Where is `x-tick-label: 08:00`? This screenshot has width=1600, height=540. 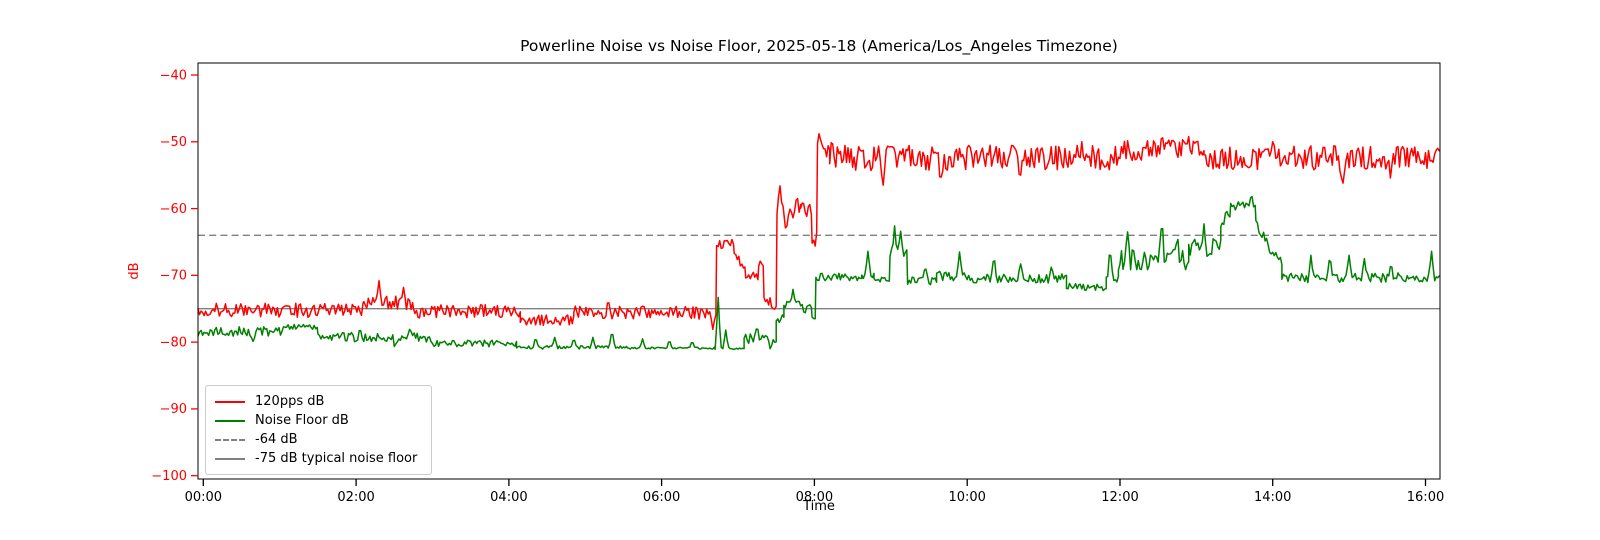
x-tick-label: 08:00 is located at coordinates (814, 497).